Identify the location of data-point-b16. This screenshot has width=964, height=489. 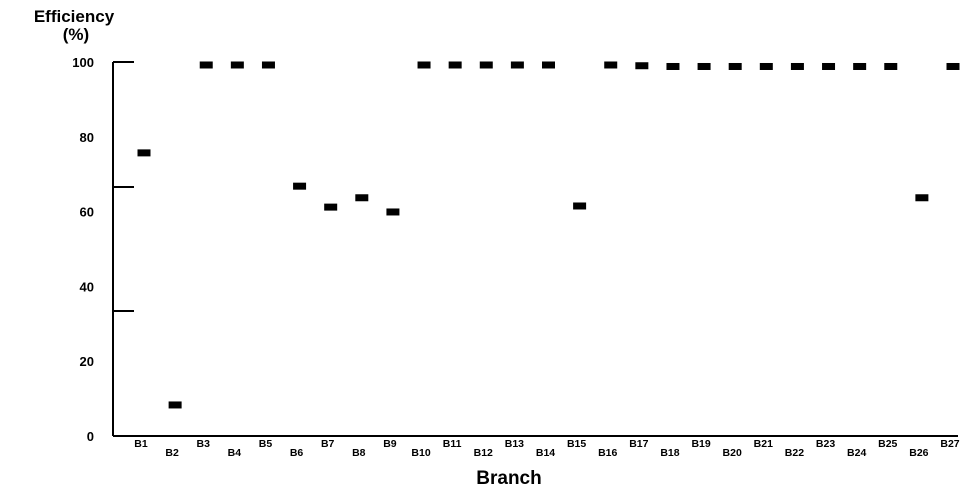
(611, 65).